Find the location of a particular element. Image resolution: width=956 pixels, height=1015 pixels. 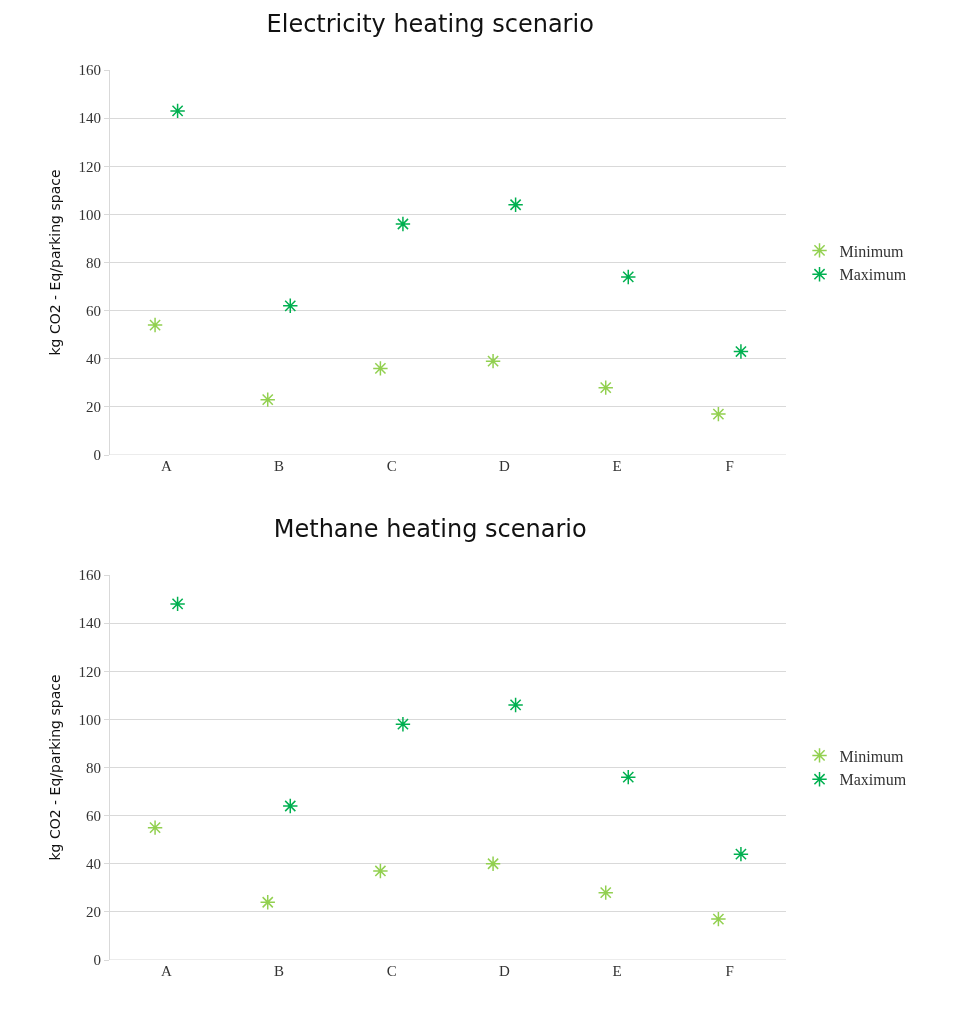

chart-title: Electricity heating scenario is located at coordinates (430, 23).